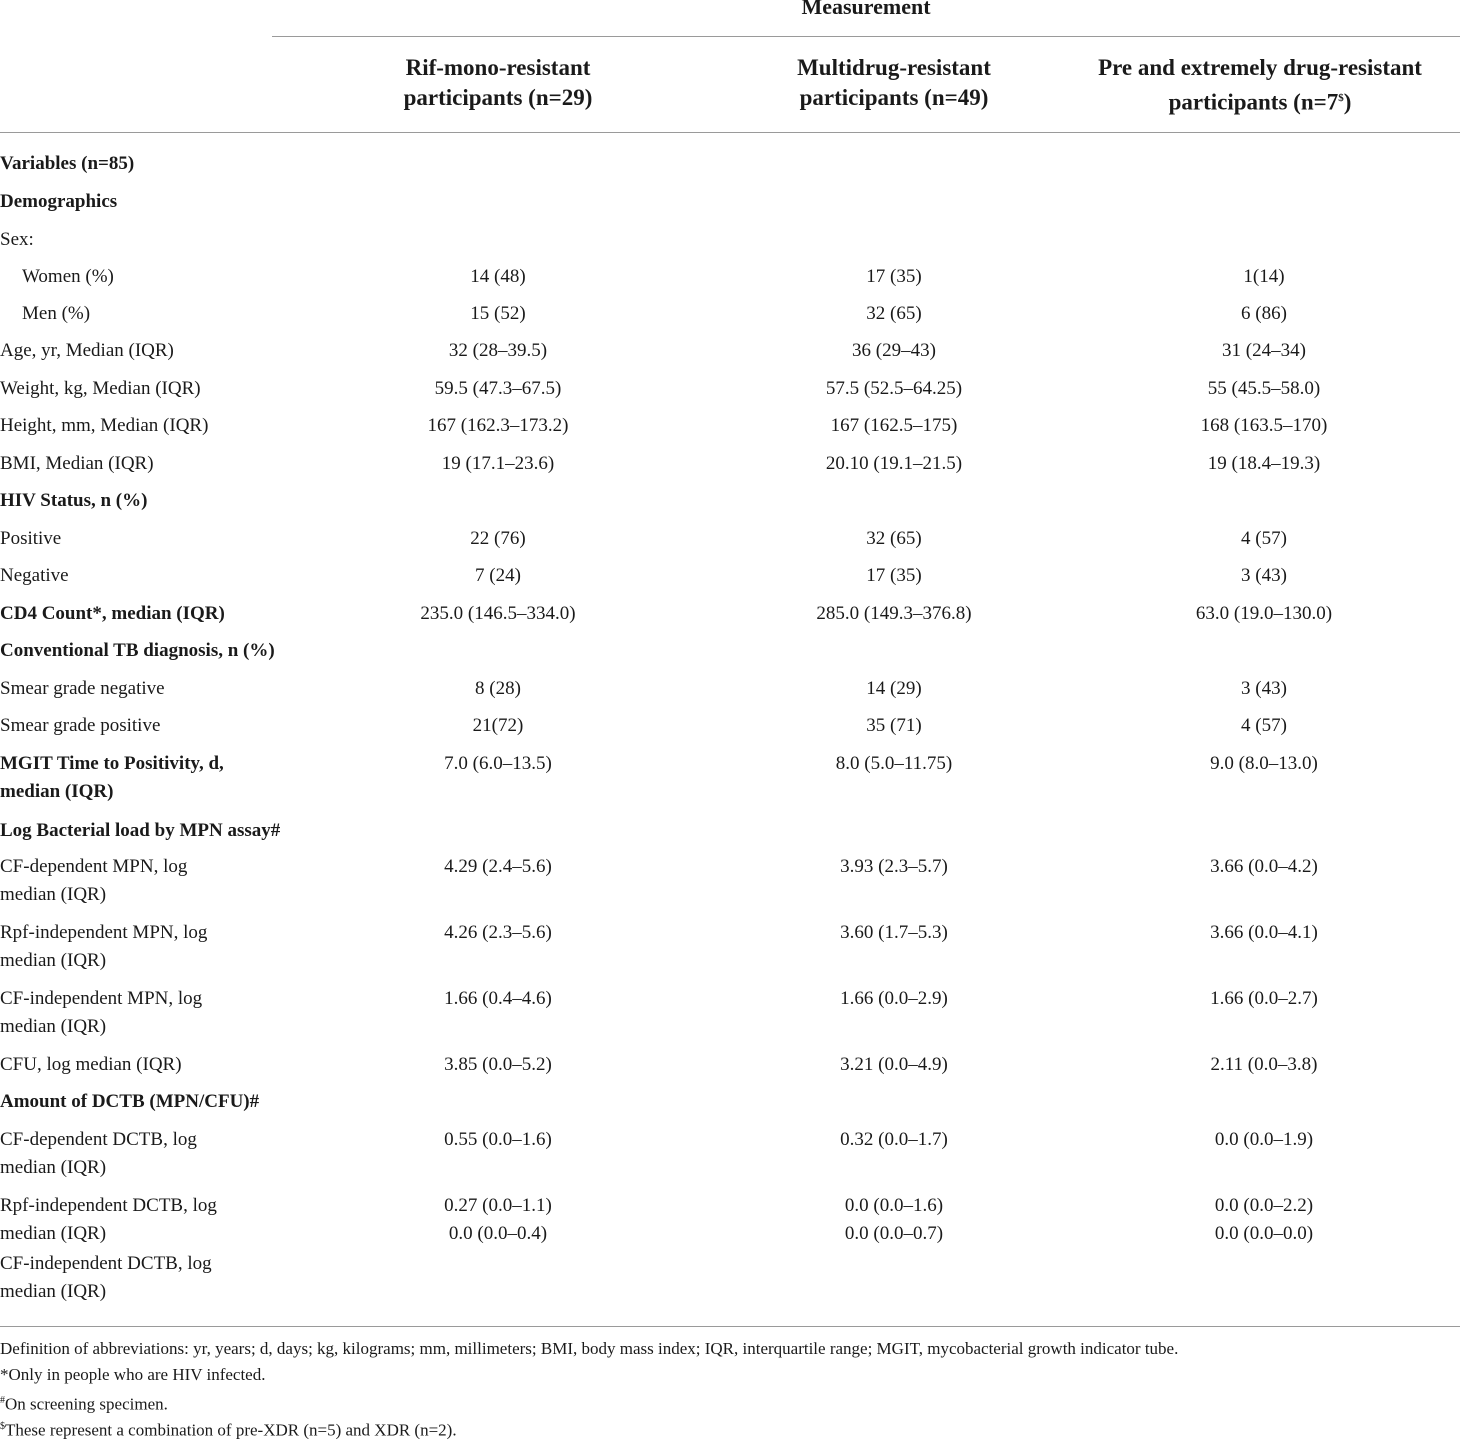  What do you see at coordinates (93, 881) in the screenshot?
I see `row-label: CF-dependent MPN, log median (IQR)` at bounding box center [93, 881].